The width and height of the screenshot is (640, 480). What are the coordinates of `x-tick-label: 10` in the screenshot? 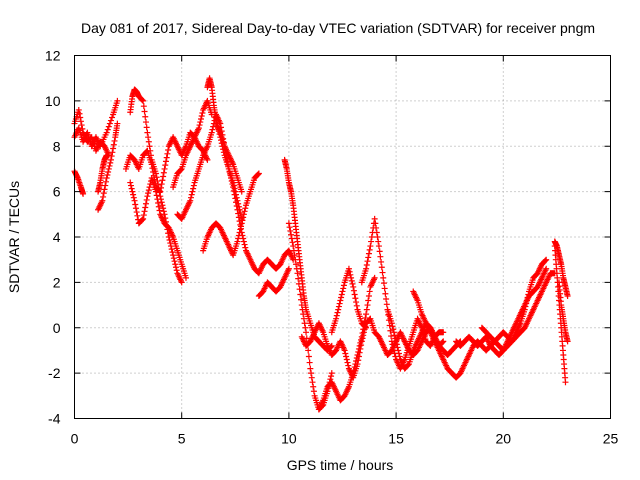 It's located at (289, 439).